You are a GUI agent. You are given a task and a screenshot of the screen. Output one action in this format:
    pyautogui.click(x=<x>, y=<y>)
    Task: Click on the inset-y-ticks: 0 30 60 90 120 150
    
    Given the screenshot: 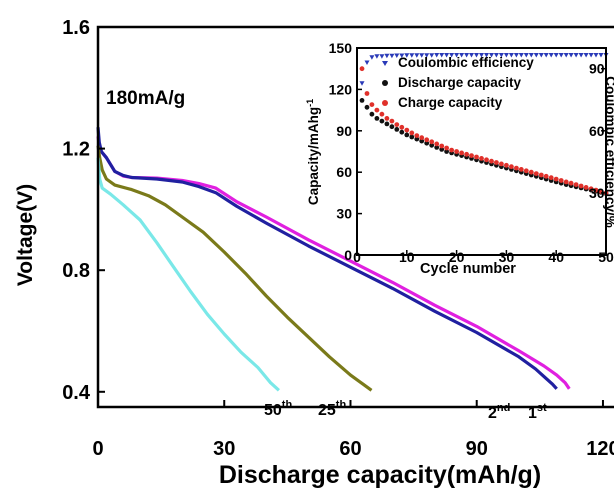 What is the action you would take?
    pyautogui.click(x=345, y=151)
    